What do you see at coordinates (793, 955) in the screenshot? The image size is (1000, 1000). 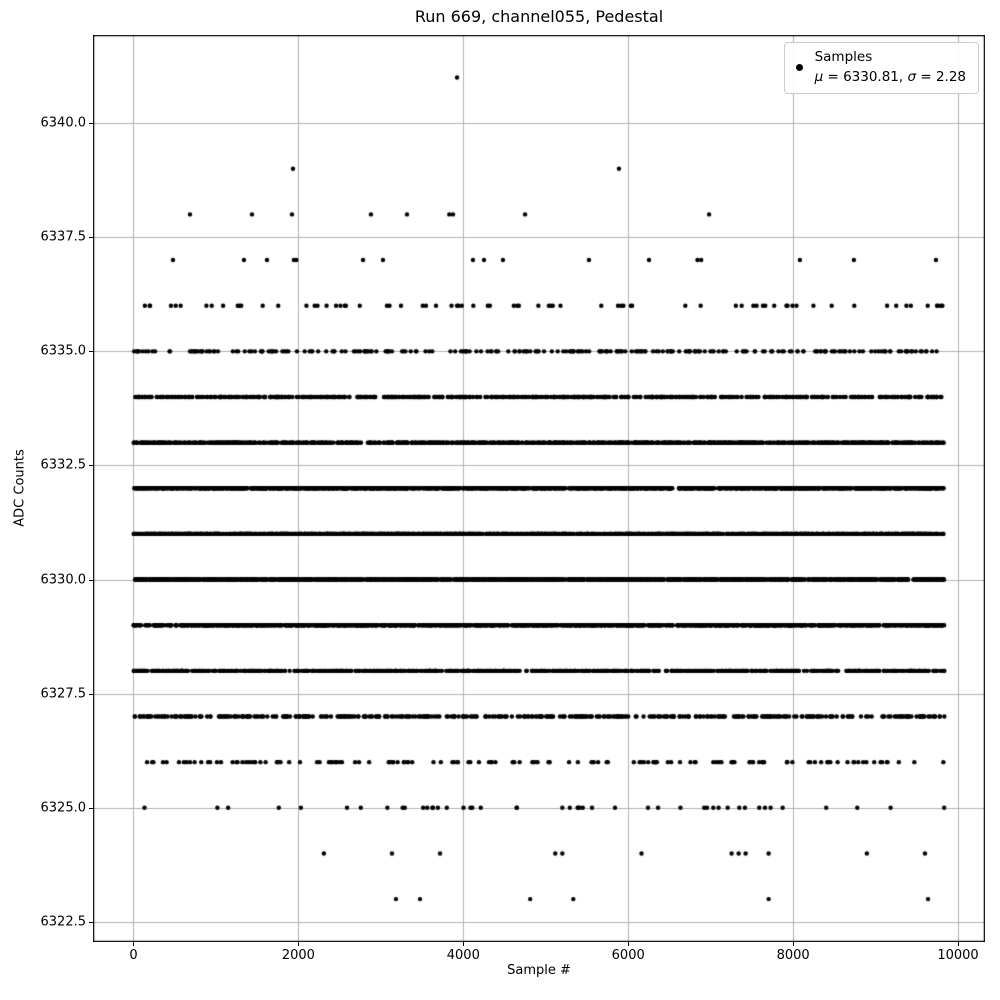 I see `x-tick-label: 8000` at bounding box center [793, 955].